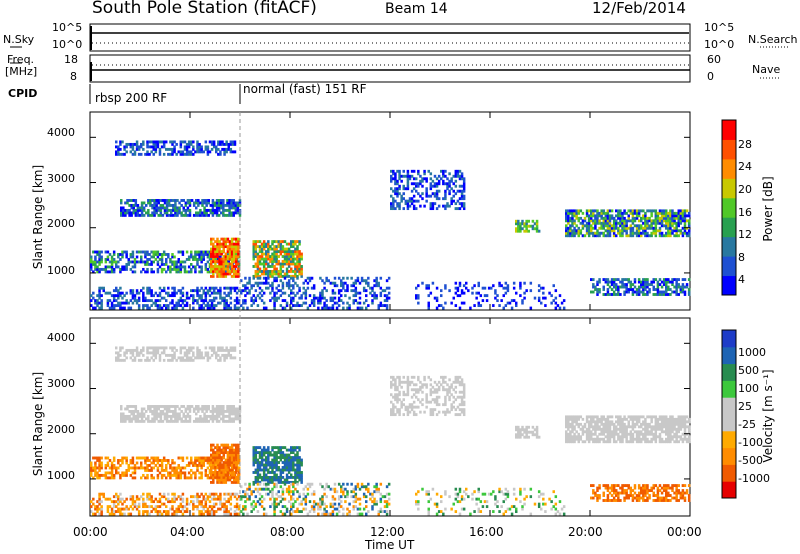  Describe the element at coordinates (61, 270) in the screenshot. I see `power-ytick-1000: 1000` at that location.